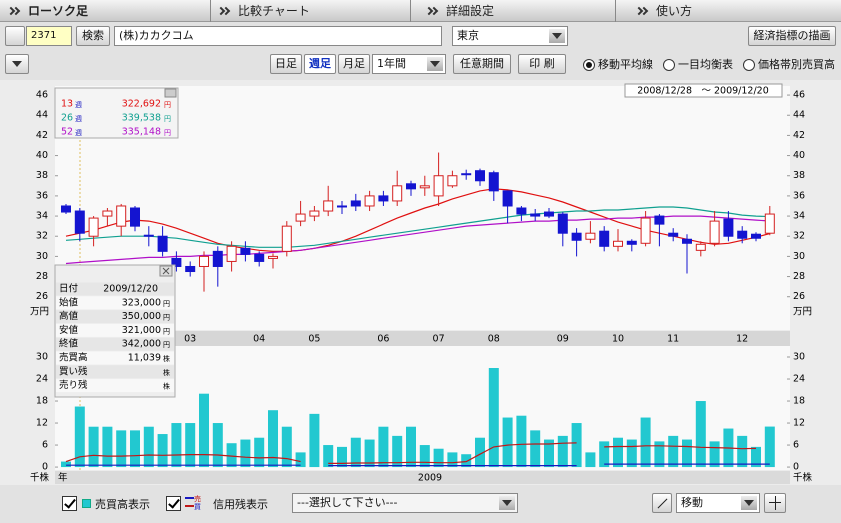 This screenshot has height=523, width=841. Describe the element at coordinates (67, 132) in the screenshot. I see `legend-name: 52` at that location.